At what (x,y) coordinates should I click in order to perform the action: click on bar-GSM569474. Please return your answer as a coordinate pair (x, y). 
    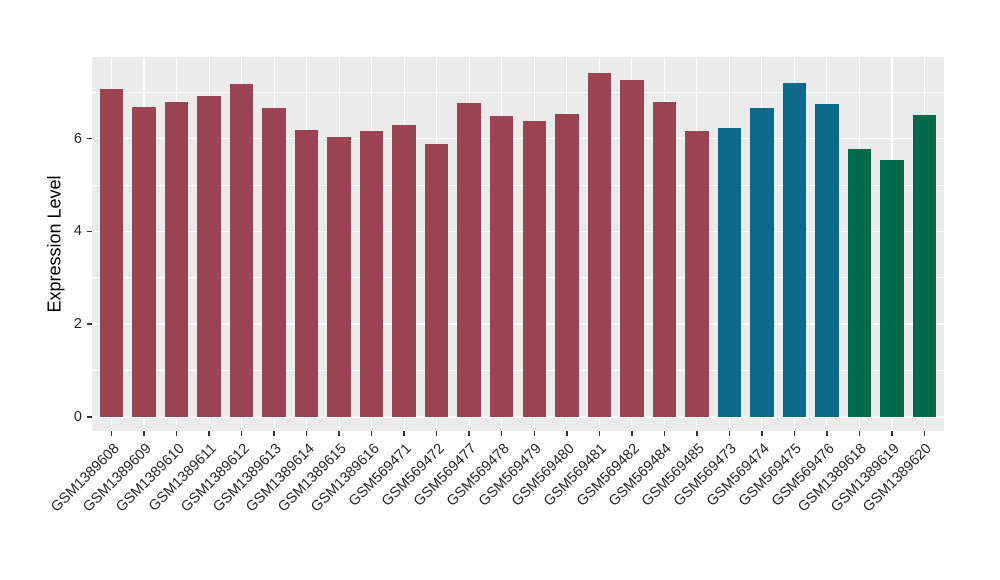
    Looking at the image, I should click on (762, 262).